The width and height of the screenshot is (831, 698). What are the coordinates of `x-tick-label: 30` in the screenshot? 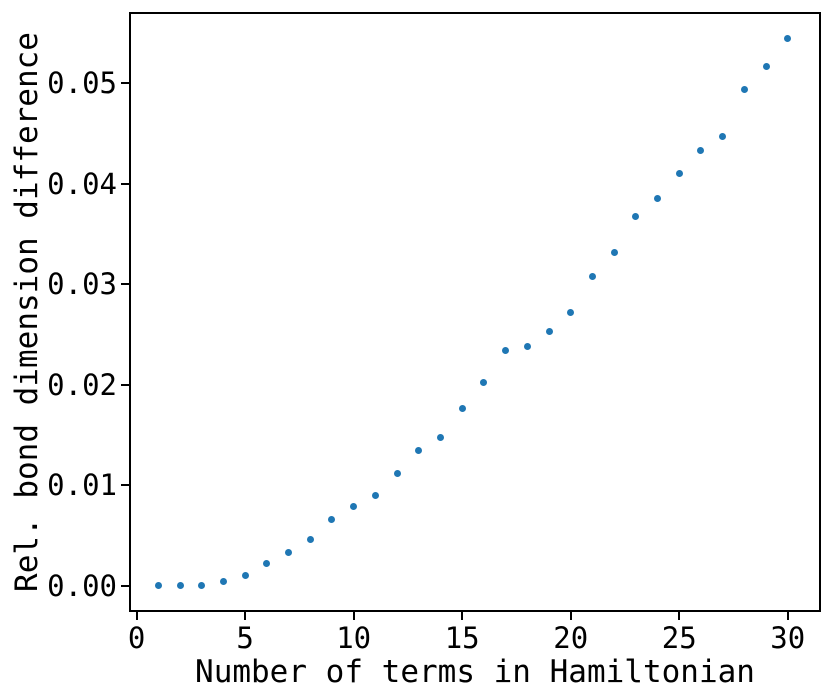 It's located at (788, 638).